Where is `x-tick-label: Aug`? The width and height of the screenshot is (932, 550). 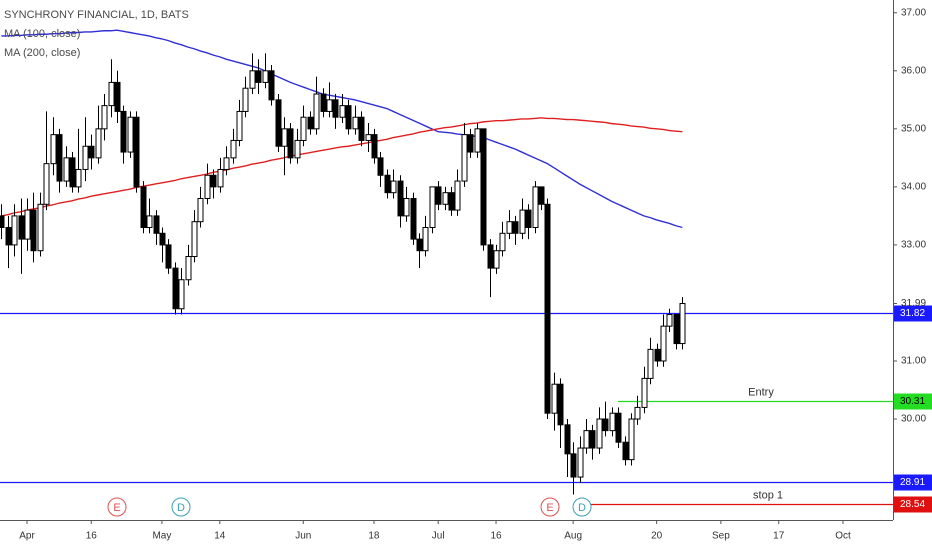 x-tick-label: Aug is located at coordinates (573, 536).